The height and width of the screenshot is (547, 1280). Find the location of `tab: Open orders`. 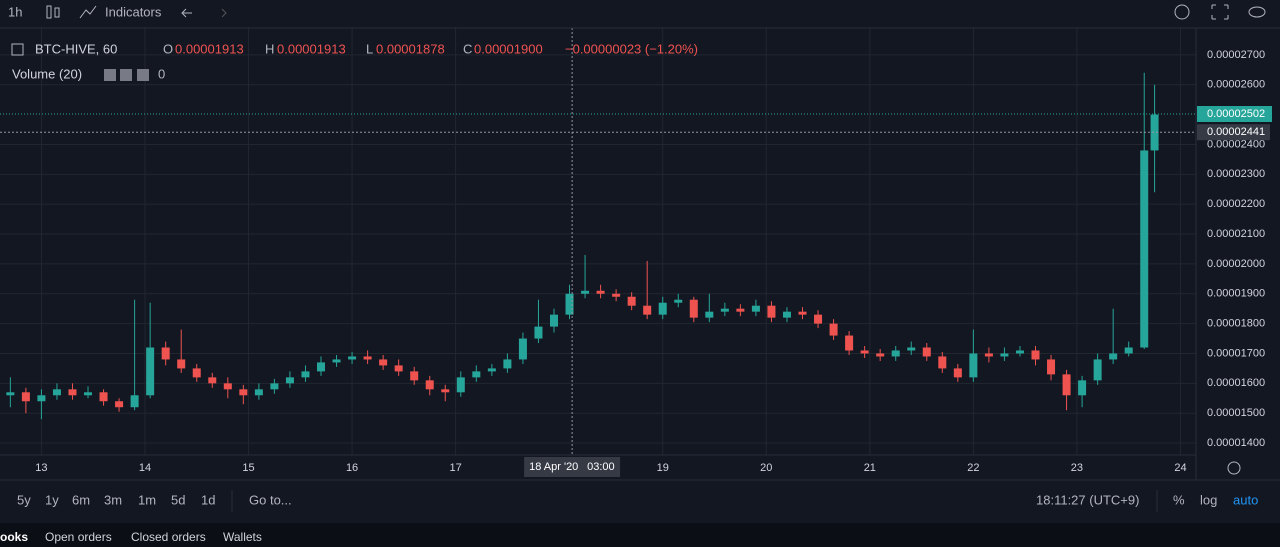

tab: Open orders is located at coordinates (78, 537).